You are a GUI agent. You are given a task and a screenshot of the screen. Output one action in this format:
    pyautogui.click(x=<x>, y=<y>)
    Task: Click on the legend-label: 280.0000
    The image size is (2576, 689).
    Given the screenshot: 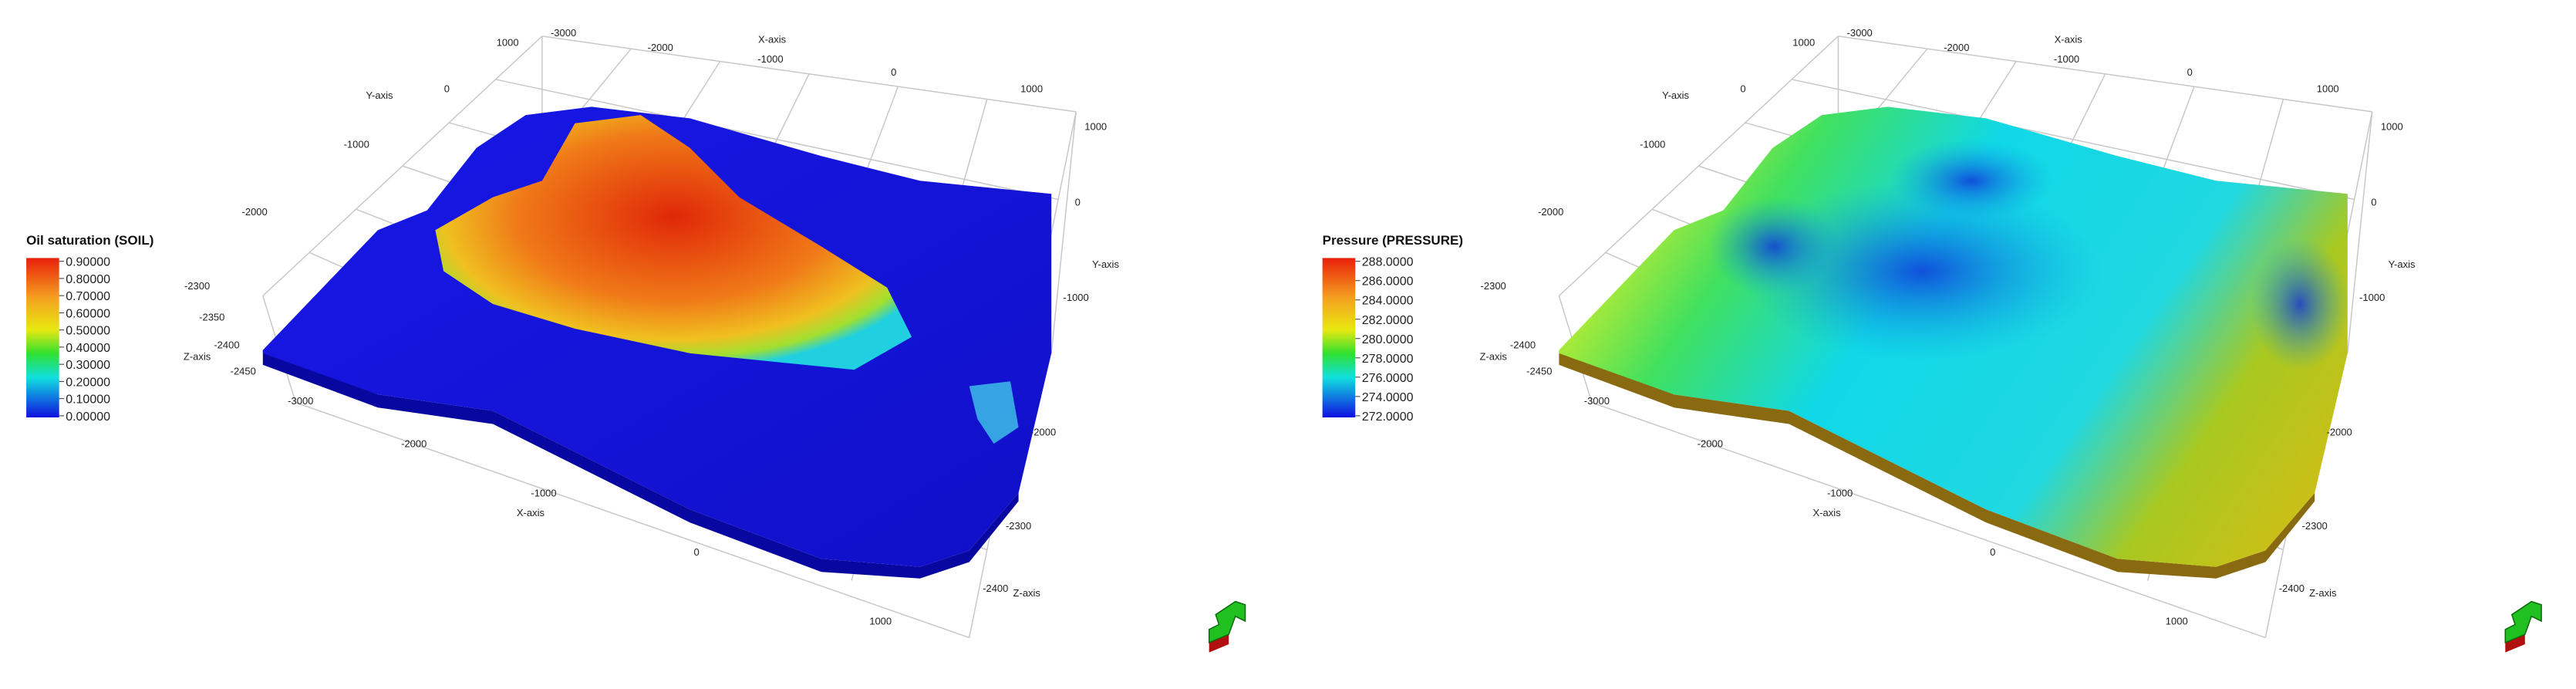 What is the action you would take?
    pyautogui.click(x=1388, y=339)
    